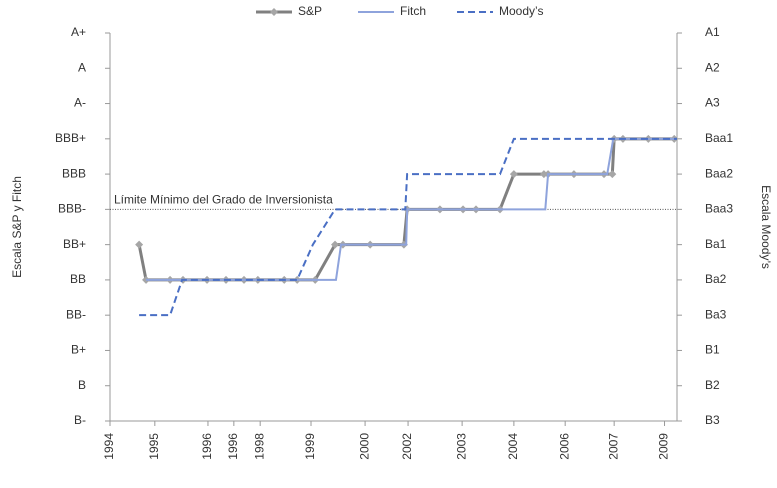 The image size is (777, 488). Describe the element at coordinates (766, 227) in the screenshot. I see `y2-axis-label: Escala Moody’s` at that location.